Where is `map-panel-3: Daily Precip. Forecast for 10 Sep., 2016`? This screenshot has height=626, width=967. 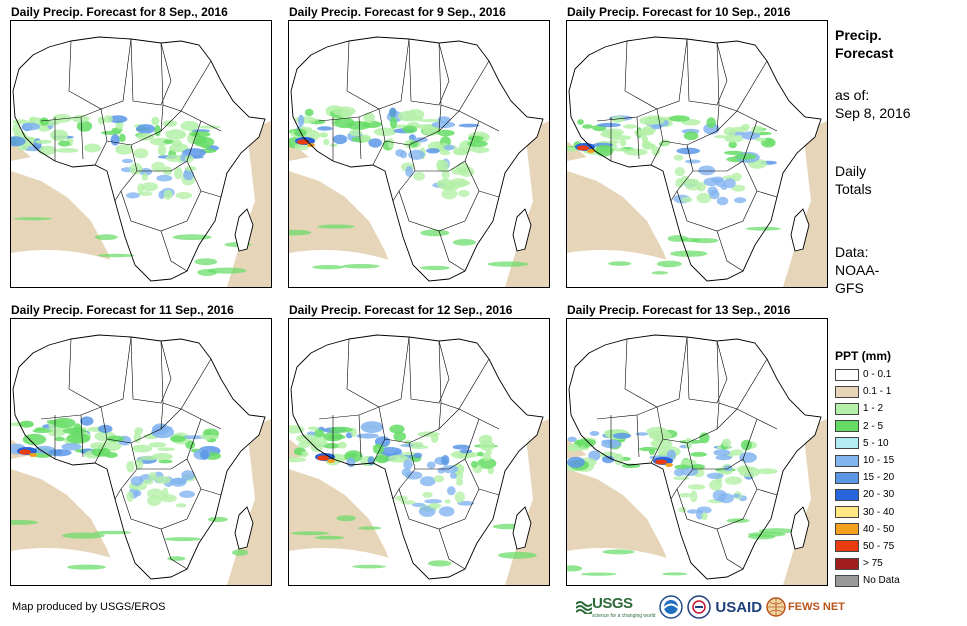
map-panel-3: Daily Precip. Forecast for 10 Sep., 2016 is located at coordinates (702, 146).